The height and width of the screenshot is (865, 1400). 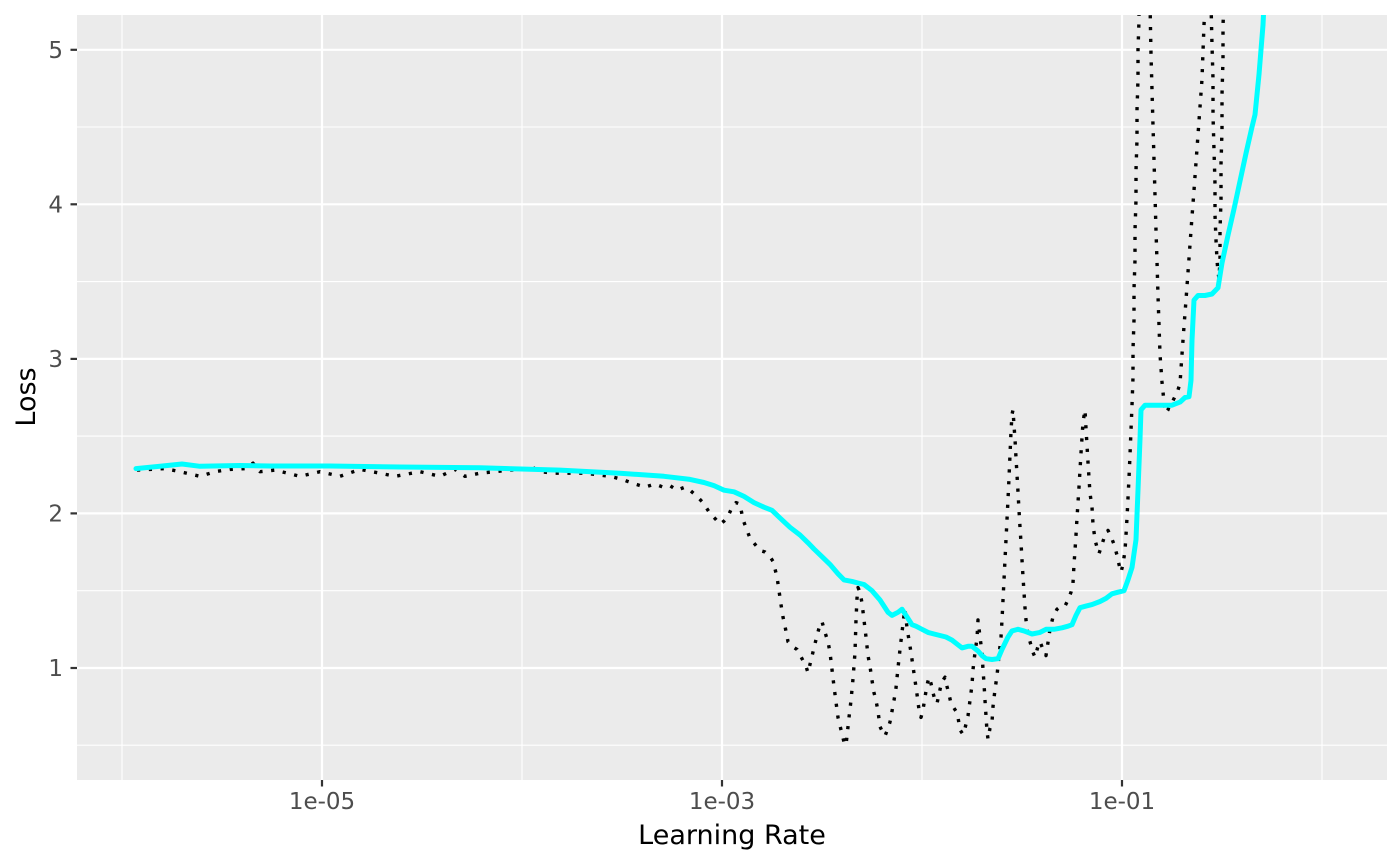 What do you see at coordinates (1122, 802) in the screenshot?
I see `x-tick-label: 1e-01` at bounding box center [1122, 802].